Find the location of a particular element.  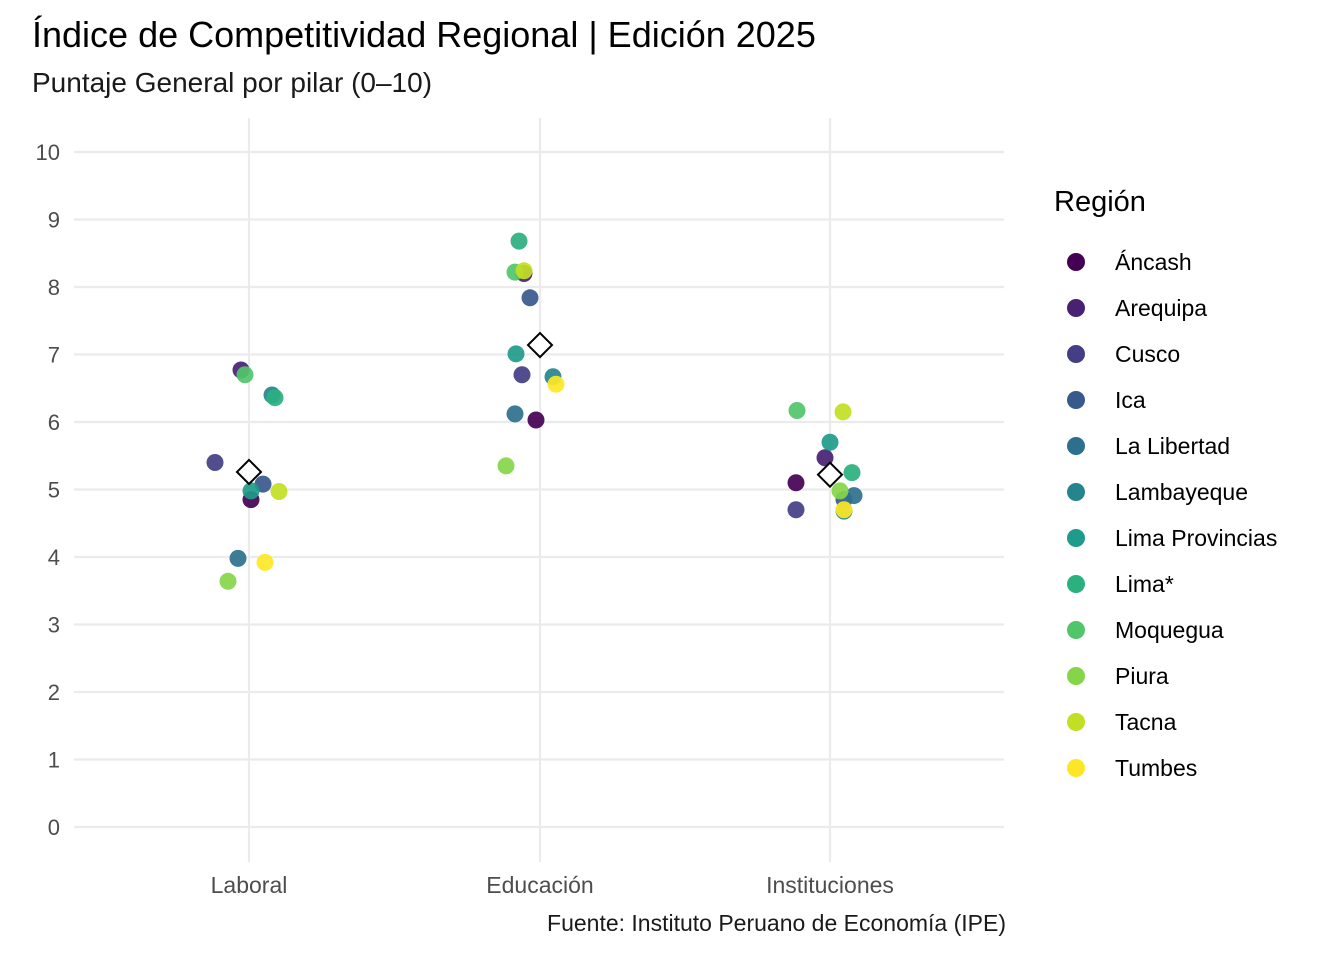

y-tick-label: 0 is located at coordinates (54, 827).